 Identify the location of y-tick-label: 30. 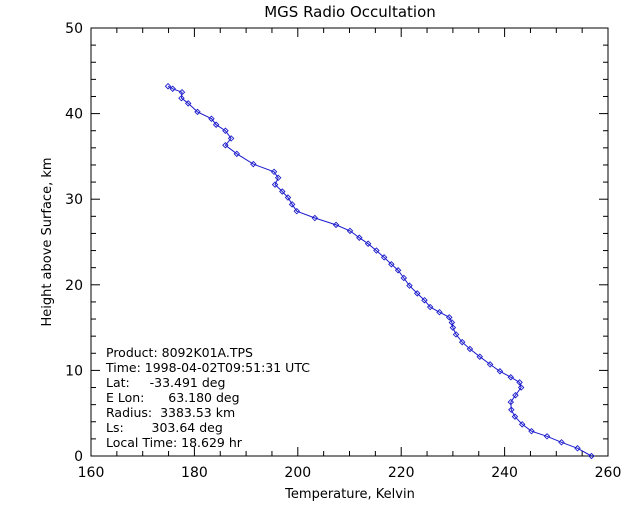
(74, 200).